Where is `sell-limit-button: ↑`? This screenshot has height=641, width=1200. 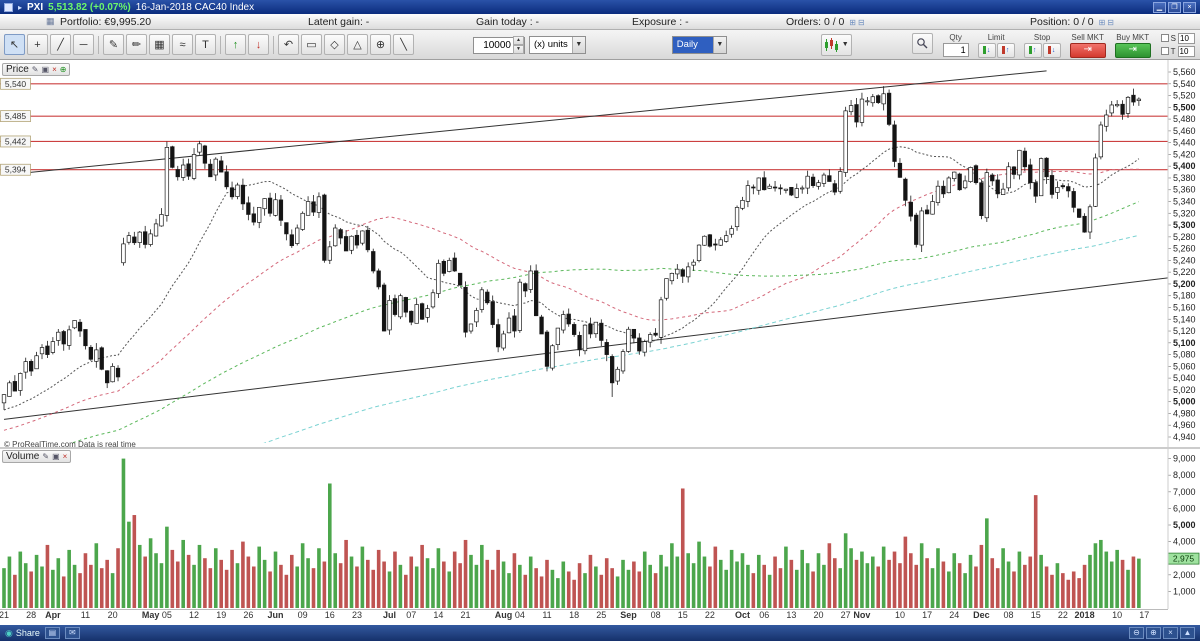 sell-limit-button: ↑ is located at coordinates (1005, 50).